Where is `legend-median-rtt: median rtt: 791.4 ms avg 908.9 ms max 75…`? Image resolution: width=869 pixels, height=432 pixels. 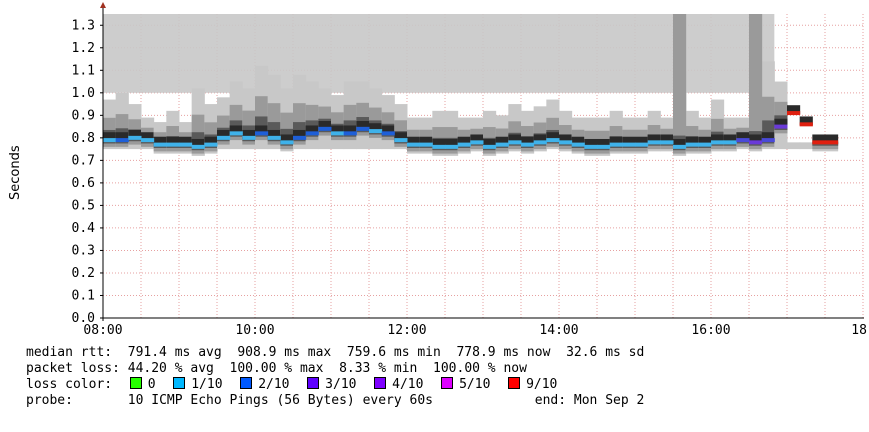 legend-median-rtt: median rtt: 791.4 ms avg 908.9 ms max 75… is located at coordinates (335, 353).